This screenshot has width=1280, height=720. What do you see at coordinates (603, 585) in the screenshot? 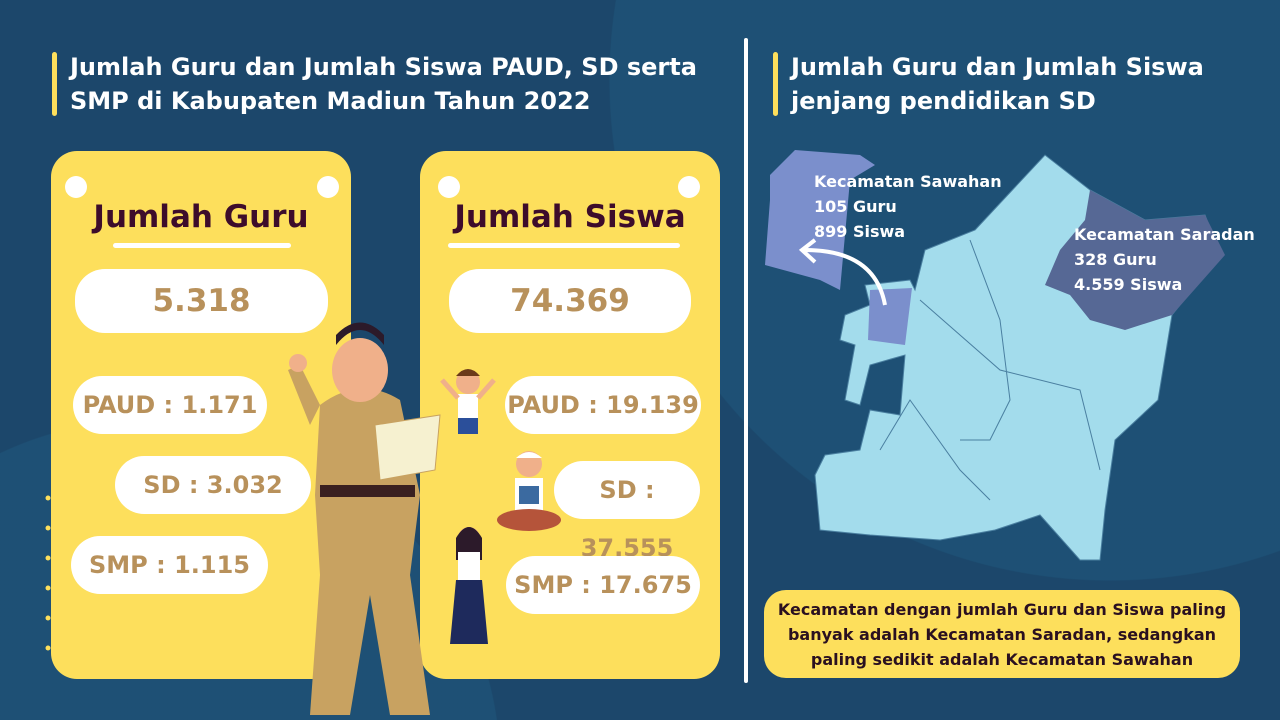
I see `siswa-smp: SMP : 17.675` at bounding box center [603, 585].